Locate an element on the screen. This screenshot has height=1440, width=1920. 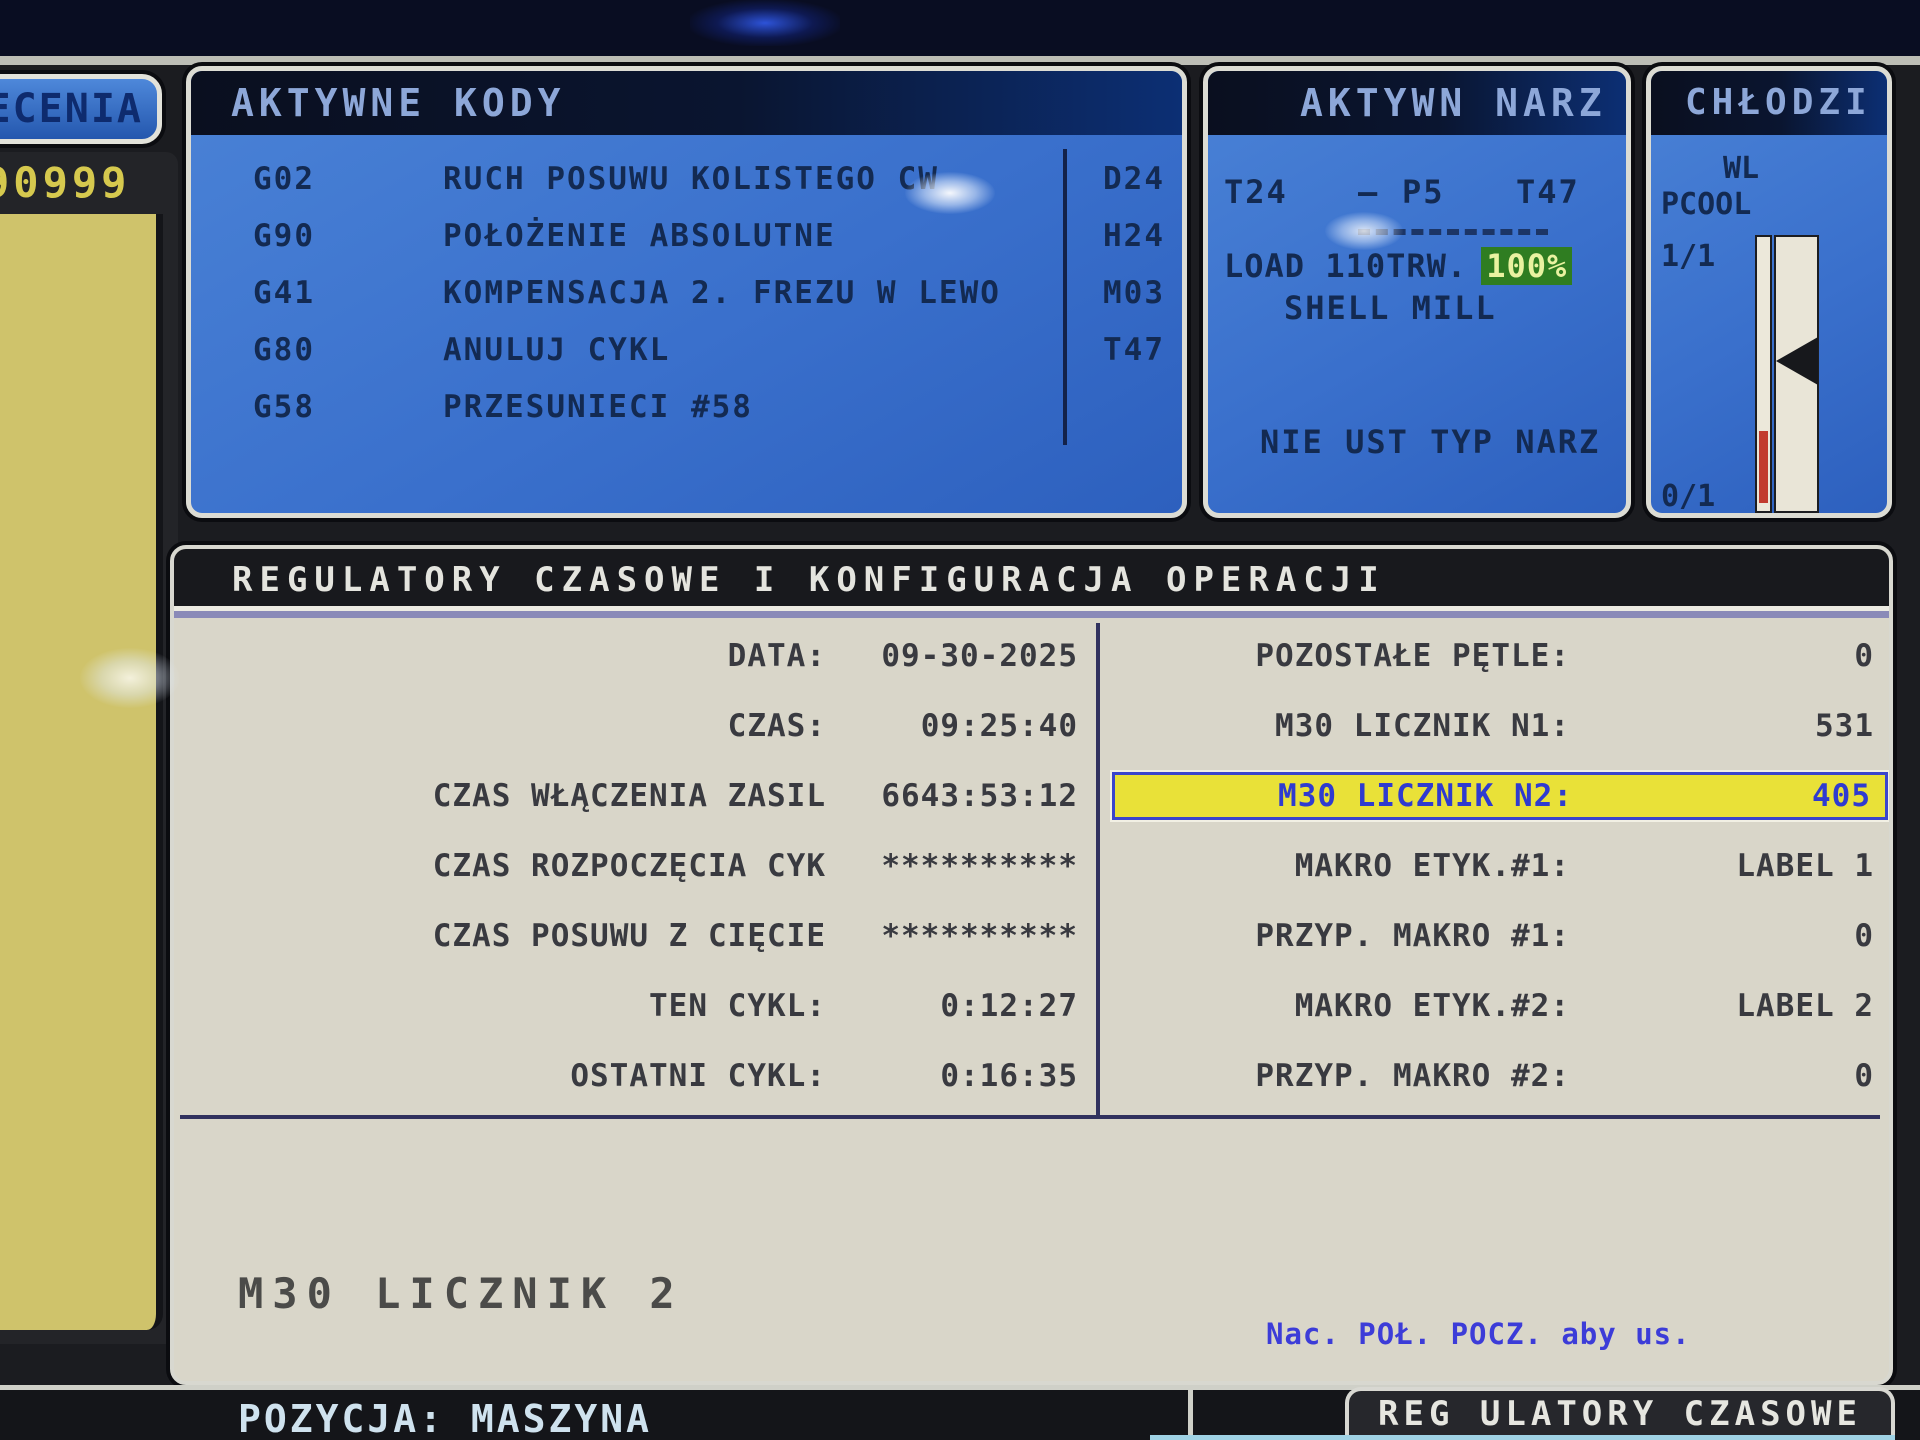
gcode-description: PRZESUNIECI #58 is located at coordinates (598, 407).